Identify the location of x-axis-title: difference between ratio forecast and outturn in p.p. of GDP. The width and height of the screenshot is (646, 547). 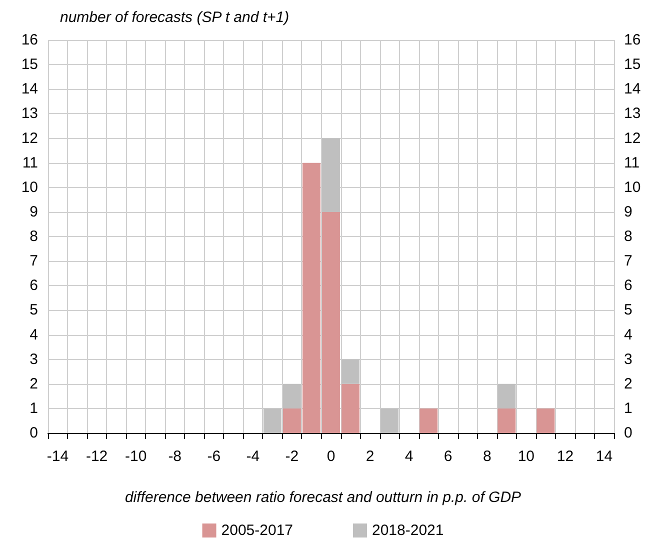
(323, 497).